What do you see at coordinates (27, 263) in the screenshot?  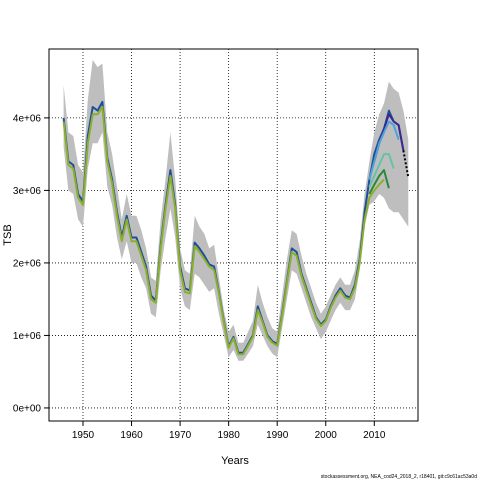 I see `y-tick-label: 2e+06` at bounding box center [27, 263].